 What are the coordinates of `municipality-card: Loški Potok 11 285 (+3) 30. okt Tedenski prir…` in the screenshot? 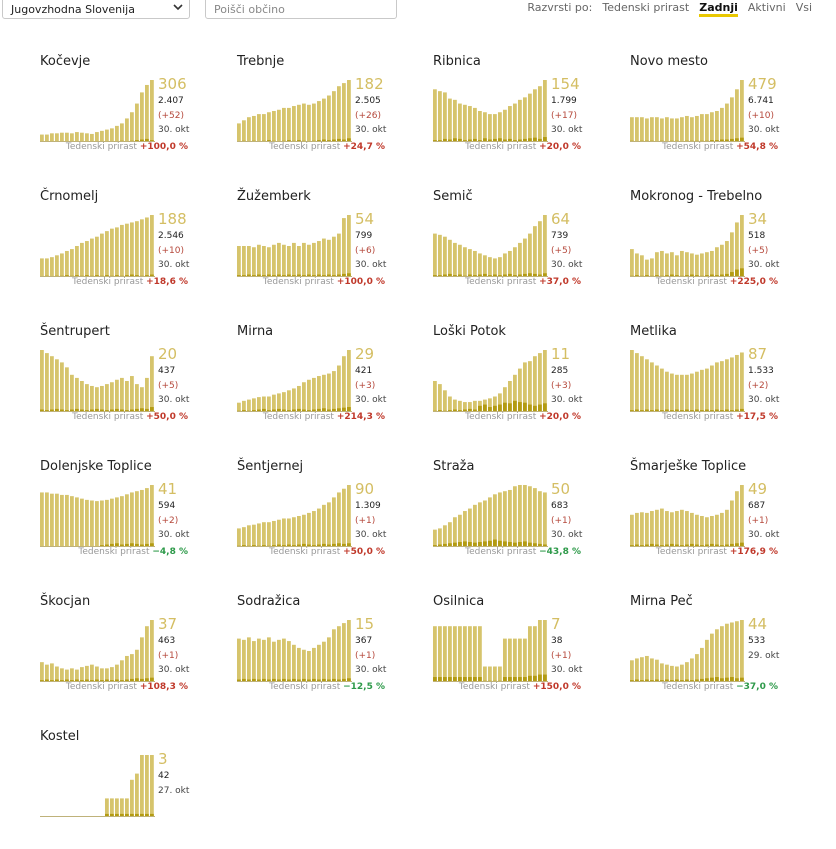 It's located at (528, 384).